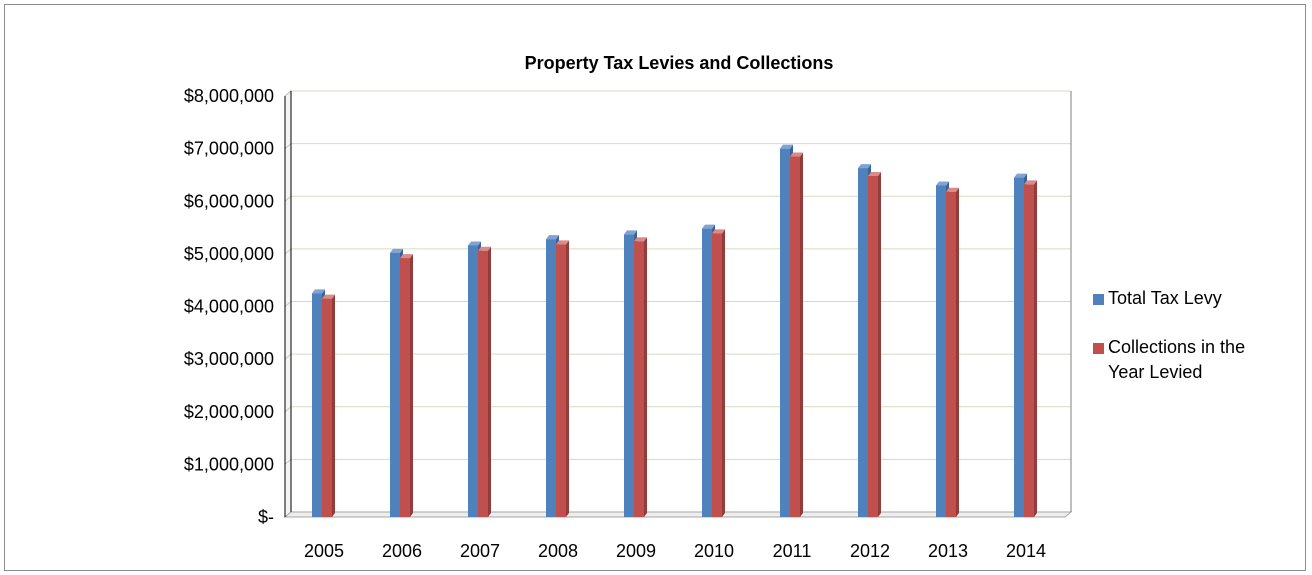 The height and width of the screenshot is (575, 1312). Describe the element at coordinates (1098, 348) in the screenshot. I see `legend-swatch-collections` at that location.